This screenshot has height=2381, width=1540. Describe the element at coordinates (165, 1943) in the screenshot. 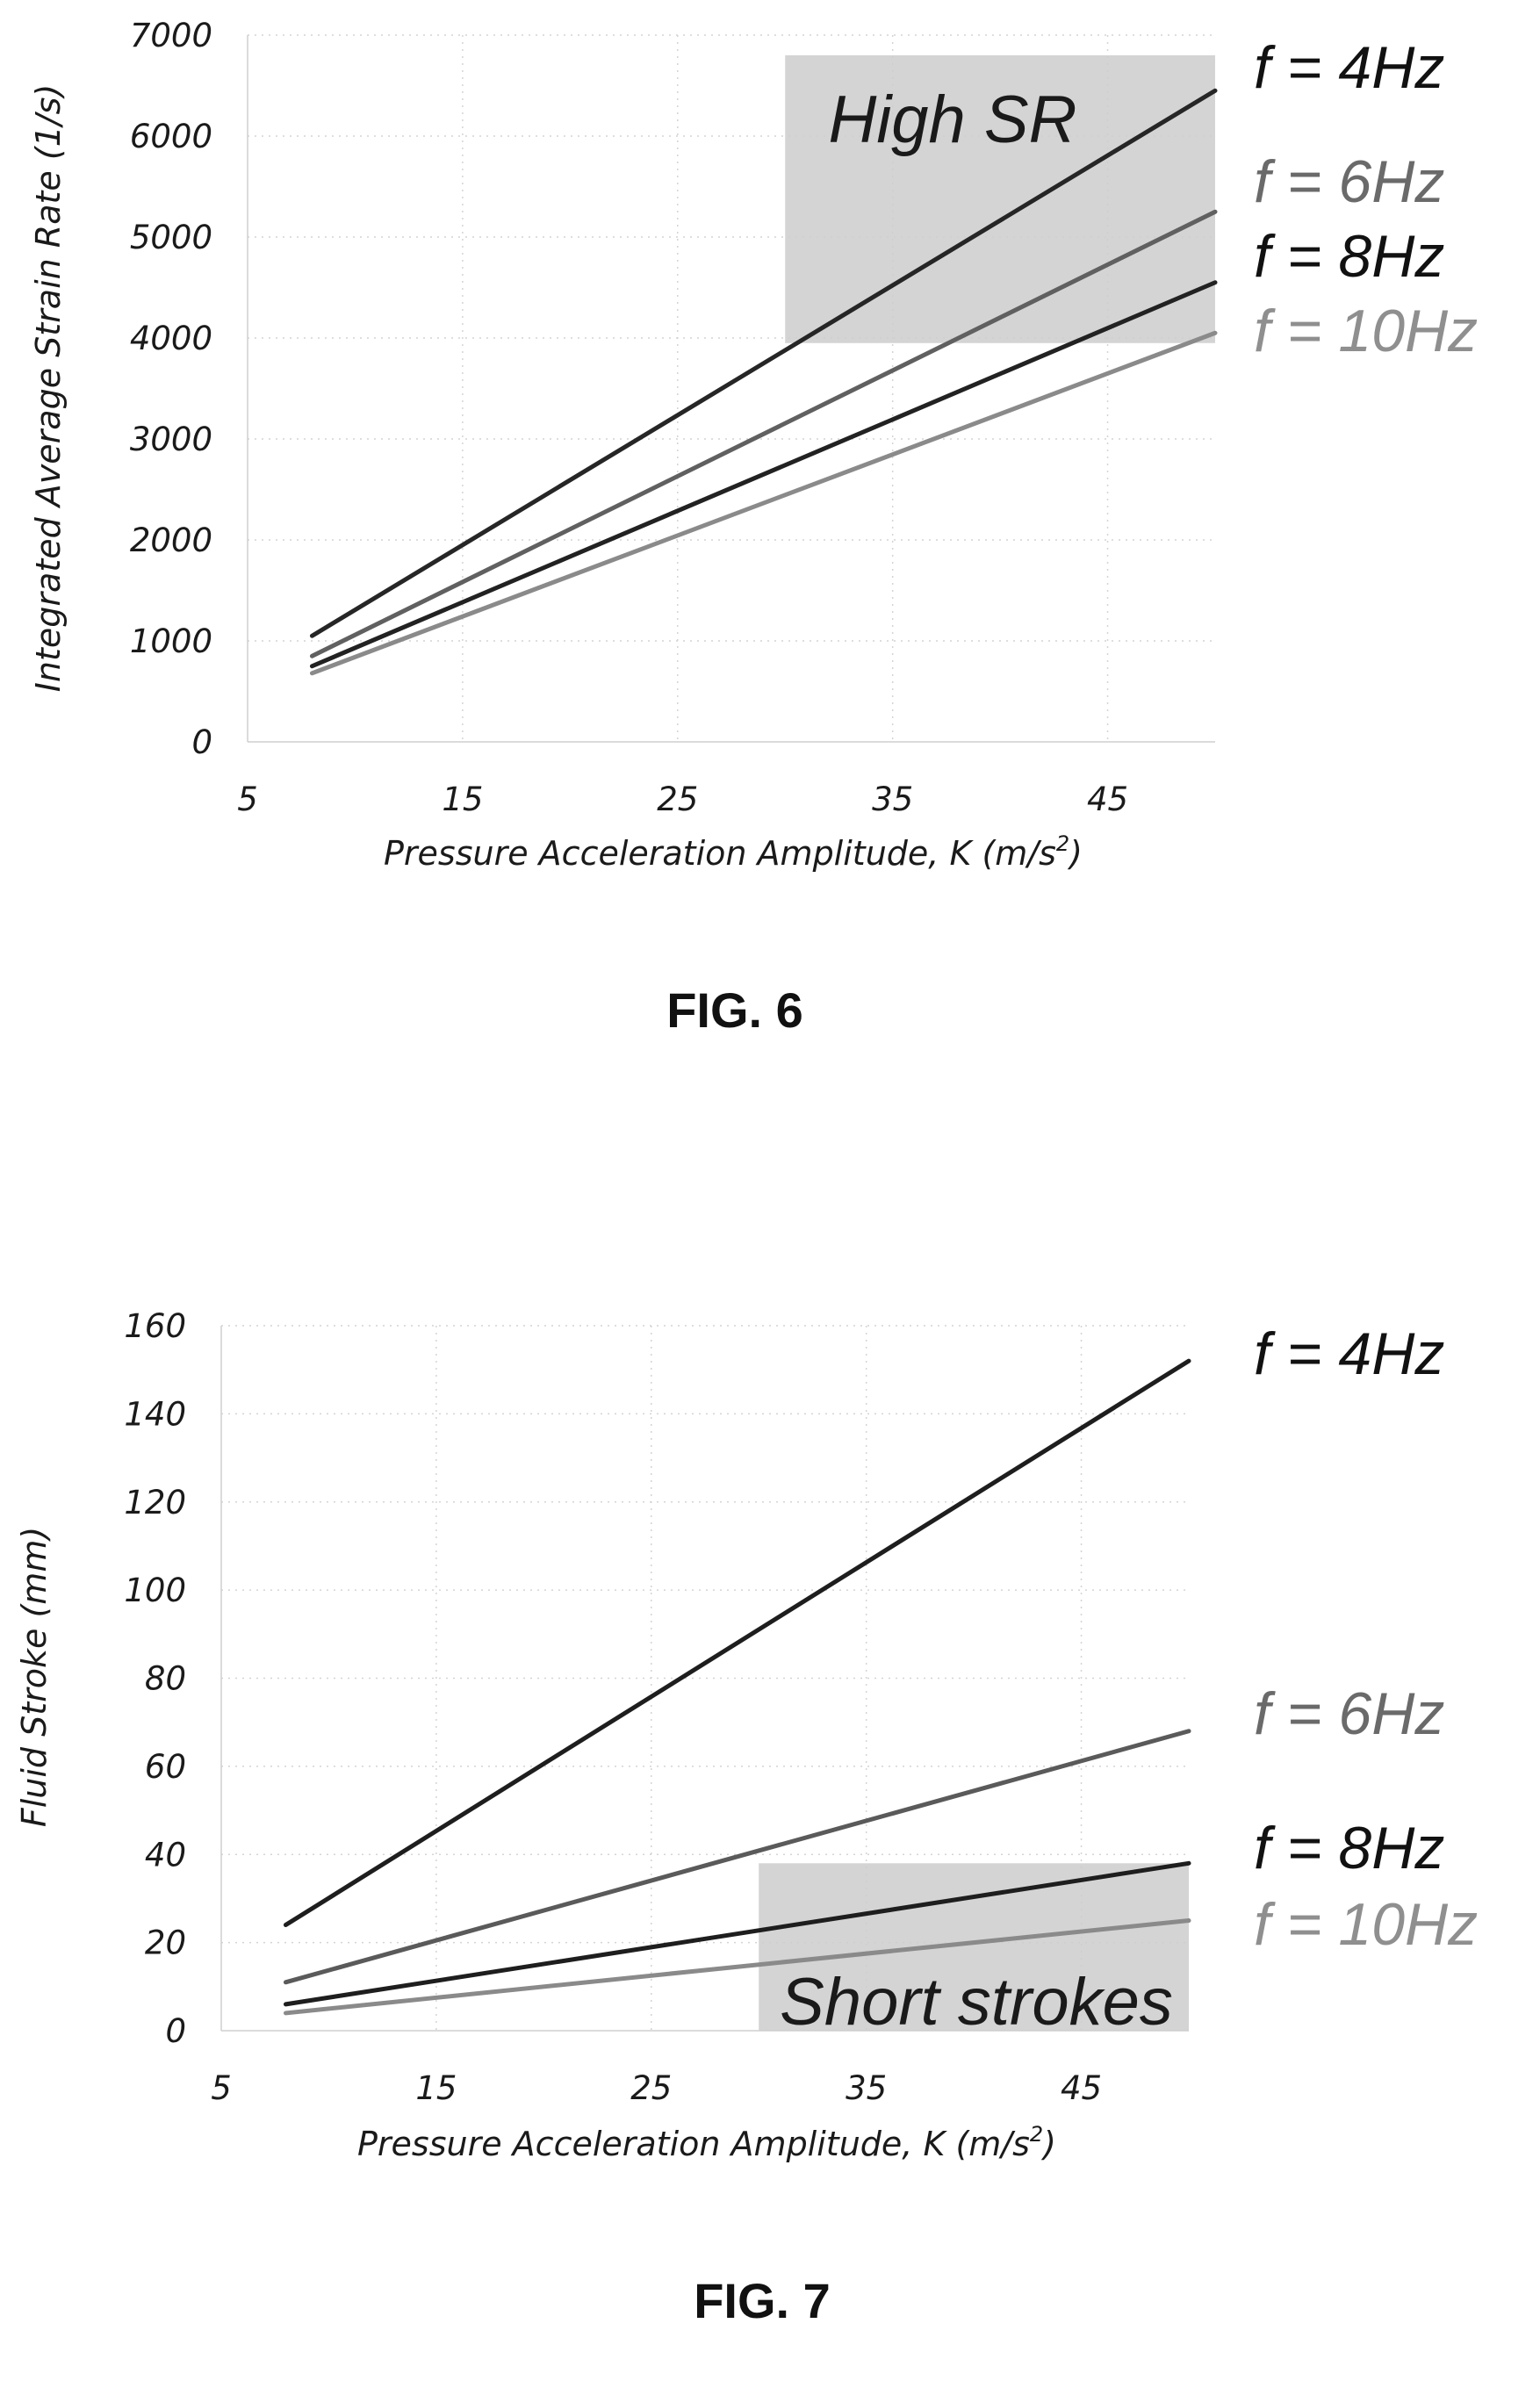

I see `y-tick-label-1: 20` at that location.